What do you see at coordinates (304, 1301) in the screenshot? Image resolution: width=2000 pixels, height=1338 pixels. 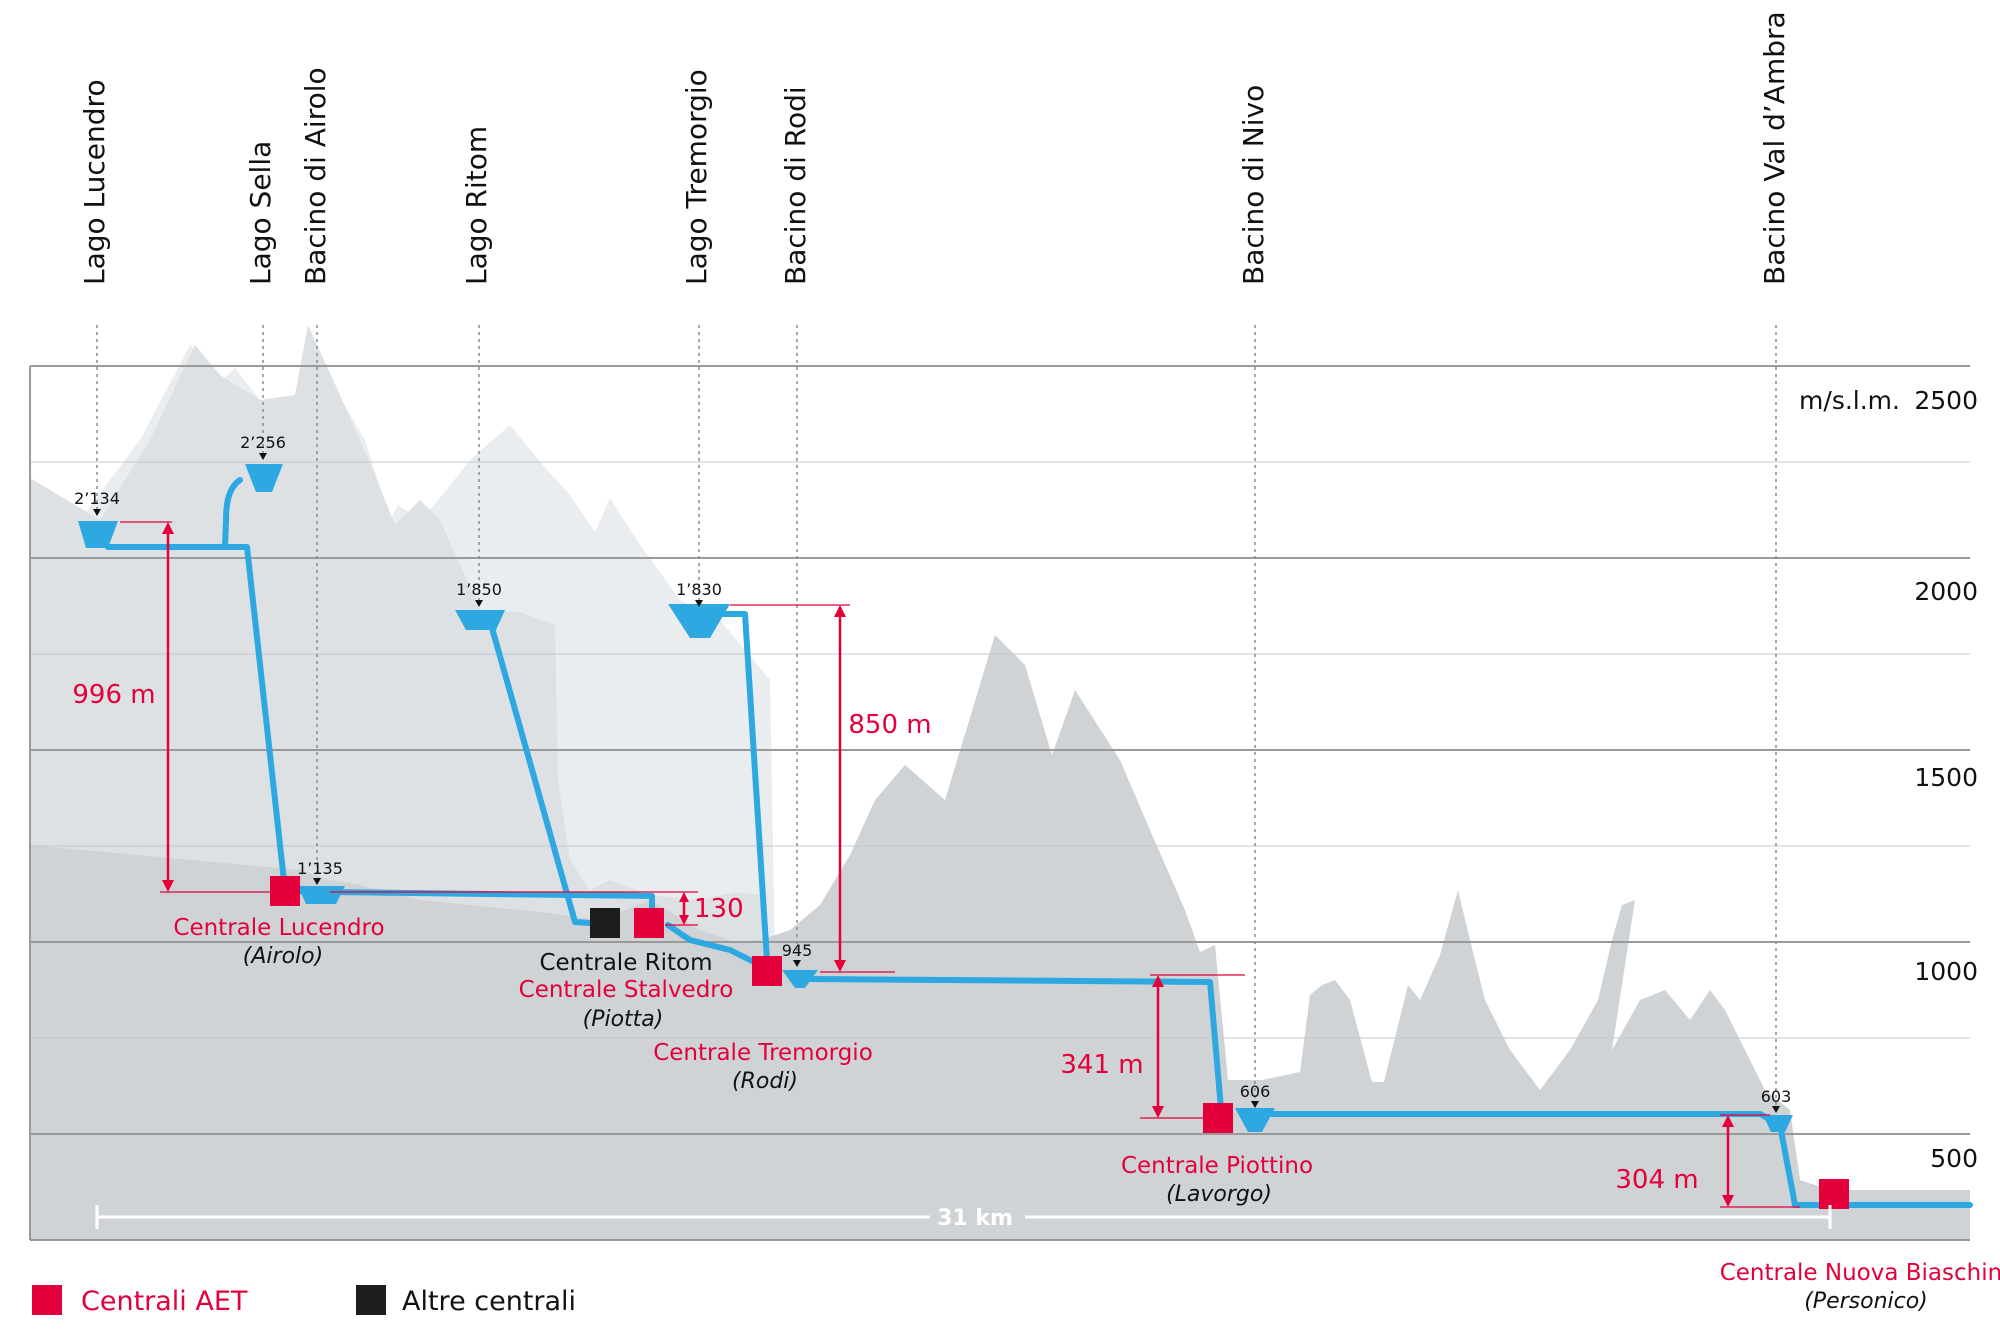 I see `legend: Centrali AET Altre centrali` at bounding box center [304, 1301].